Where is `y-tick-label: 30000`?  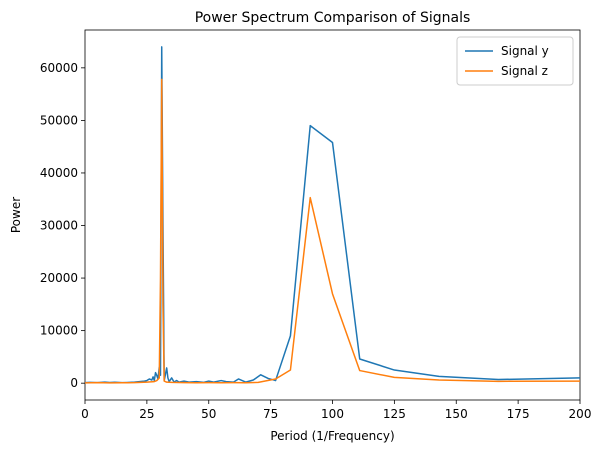
y-tick-label: 30000 is located at coordinates (59, 226).